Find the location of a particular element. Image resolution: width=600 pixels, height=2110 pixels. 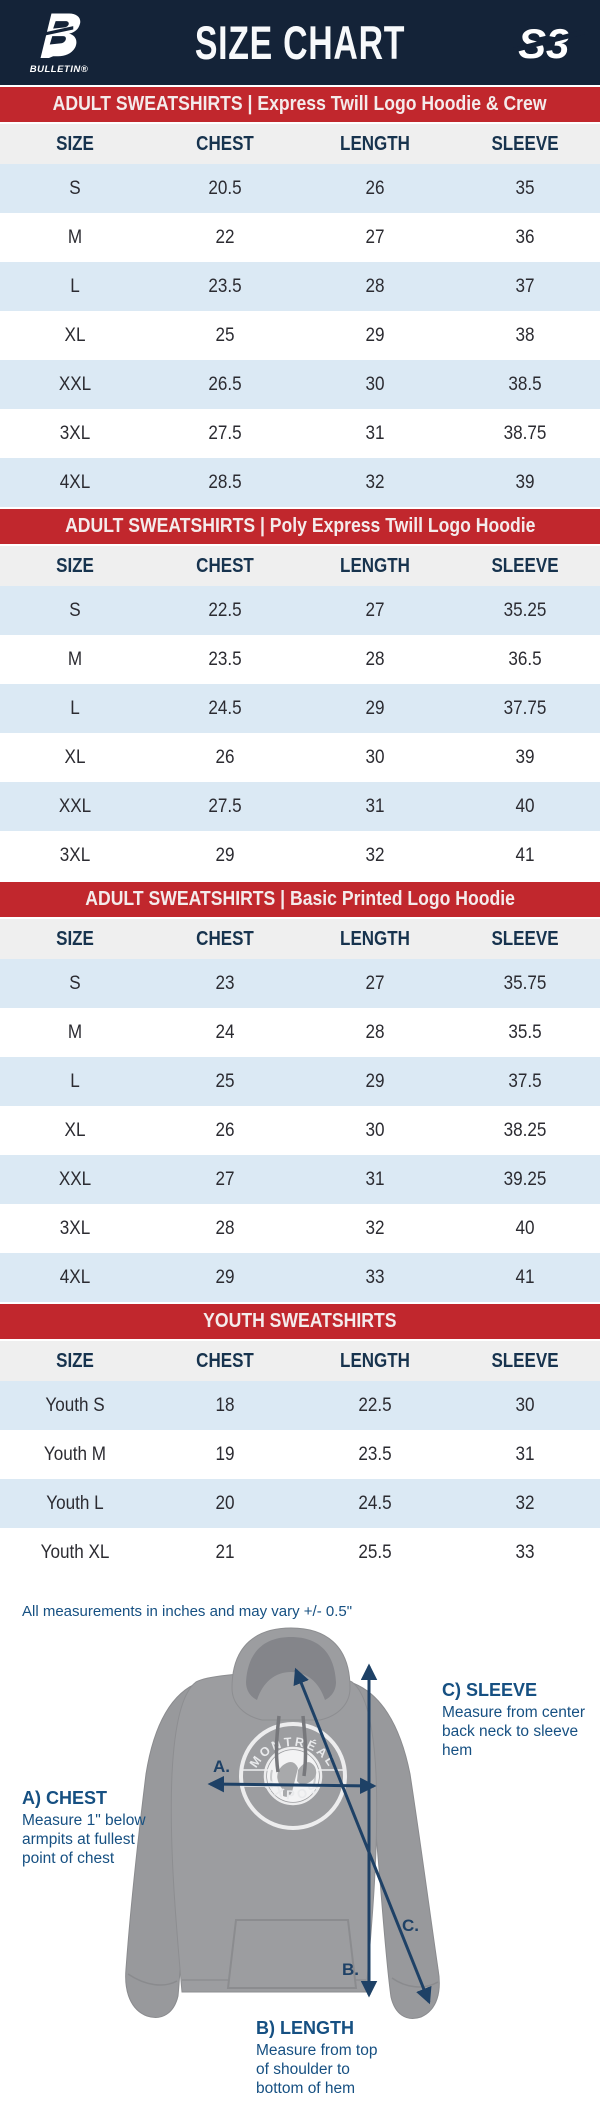

hoodie-illustration: MONTRÉAL EXPOS is located at coordinates (282, 1823).